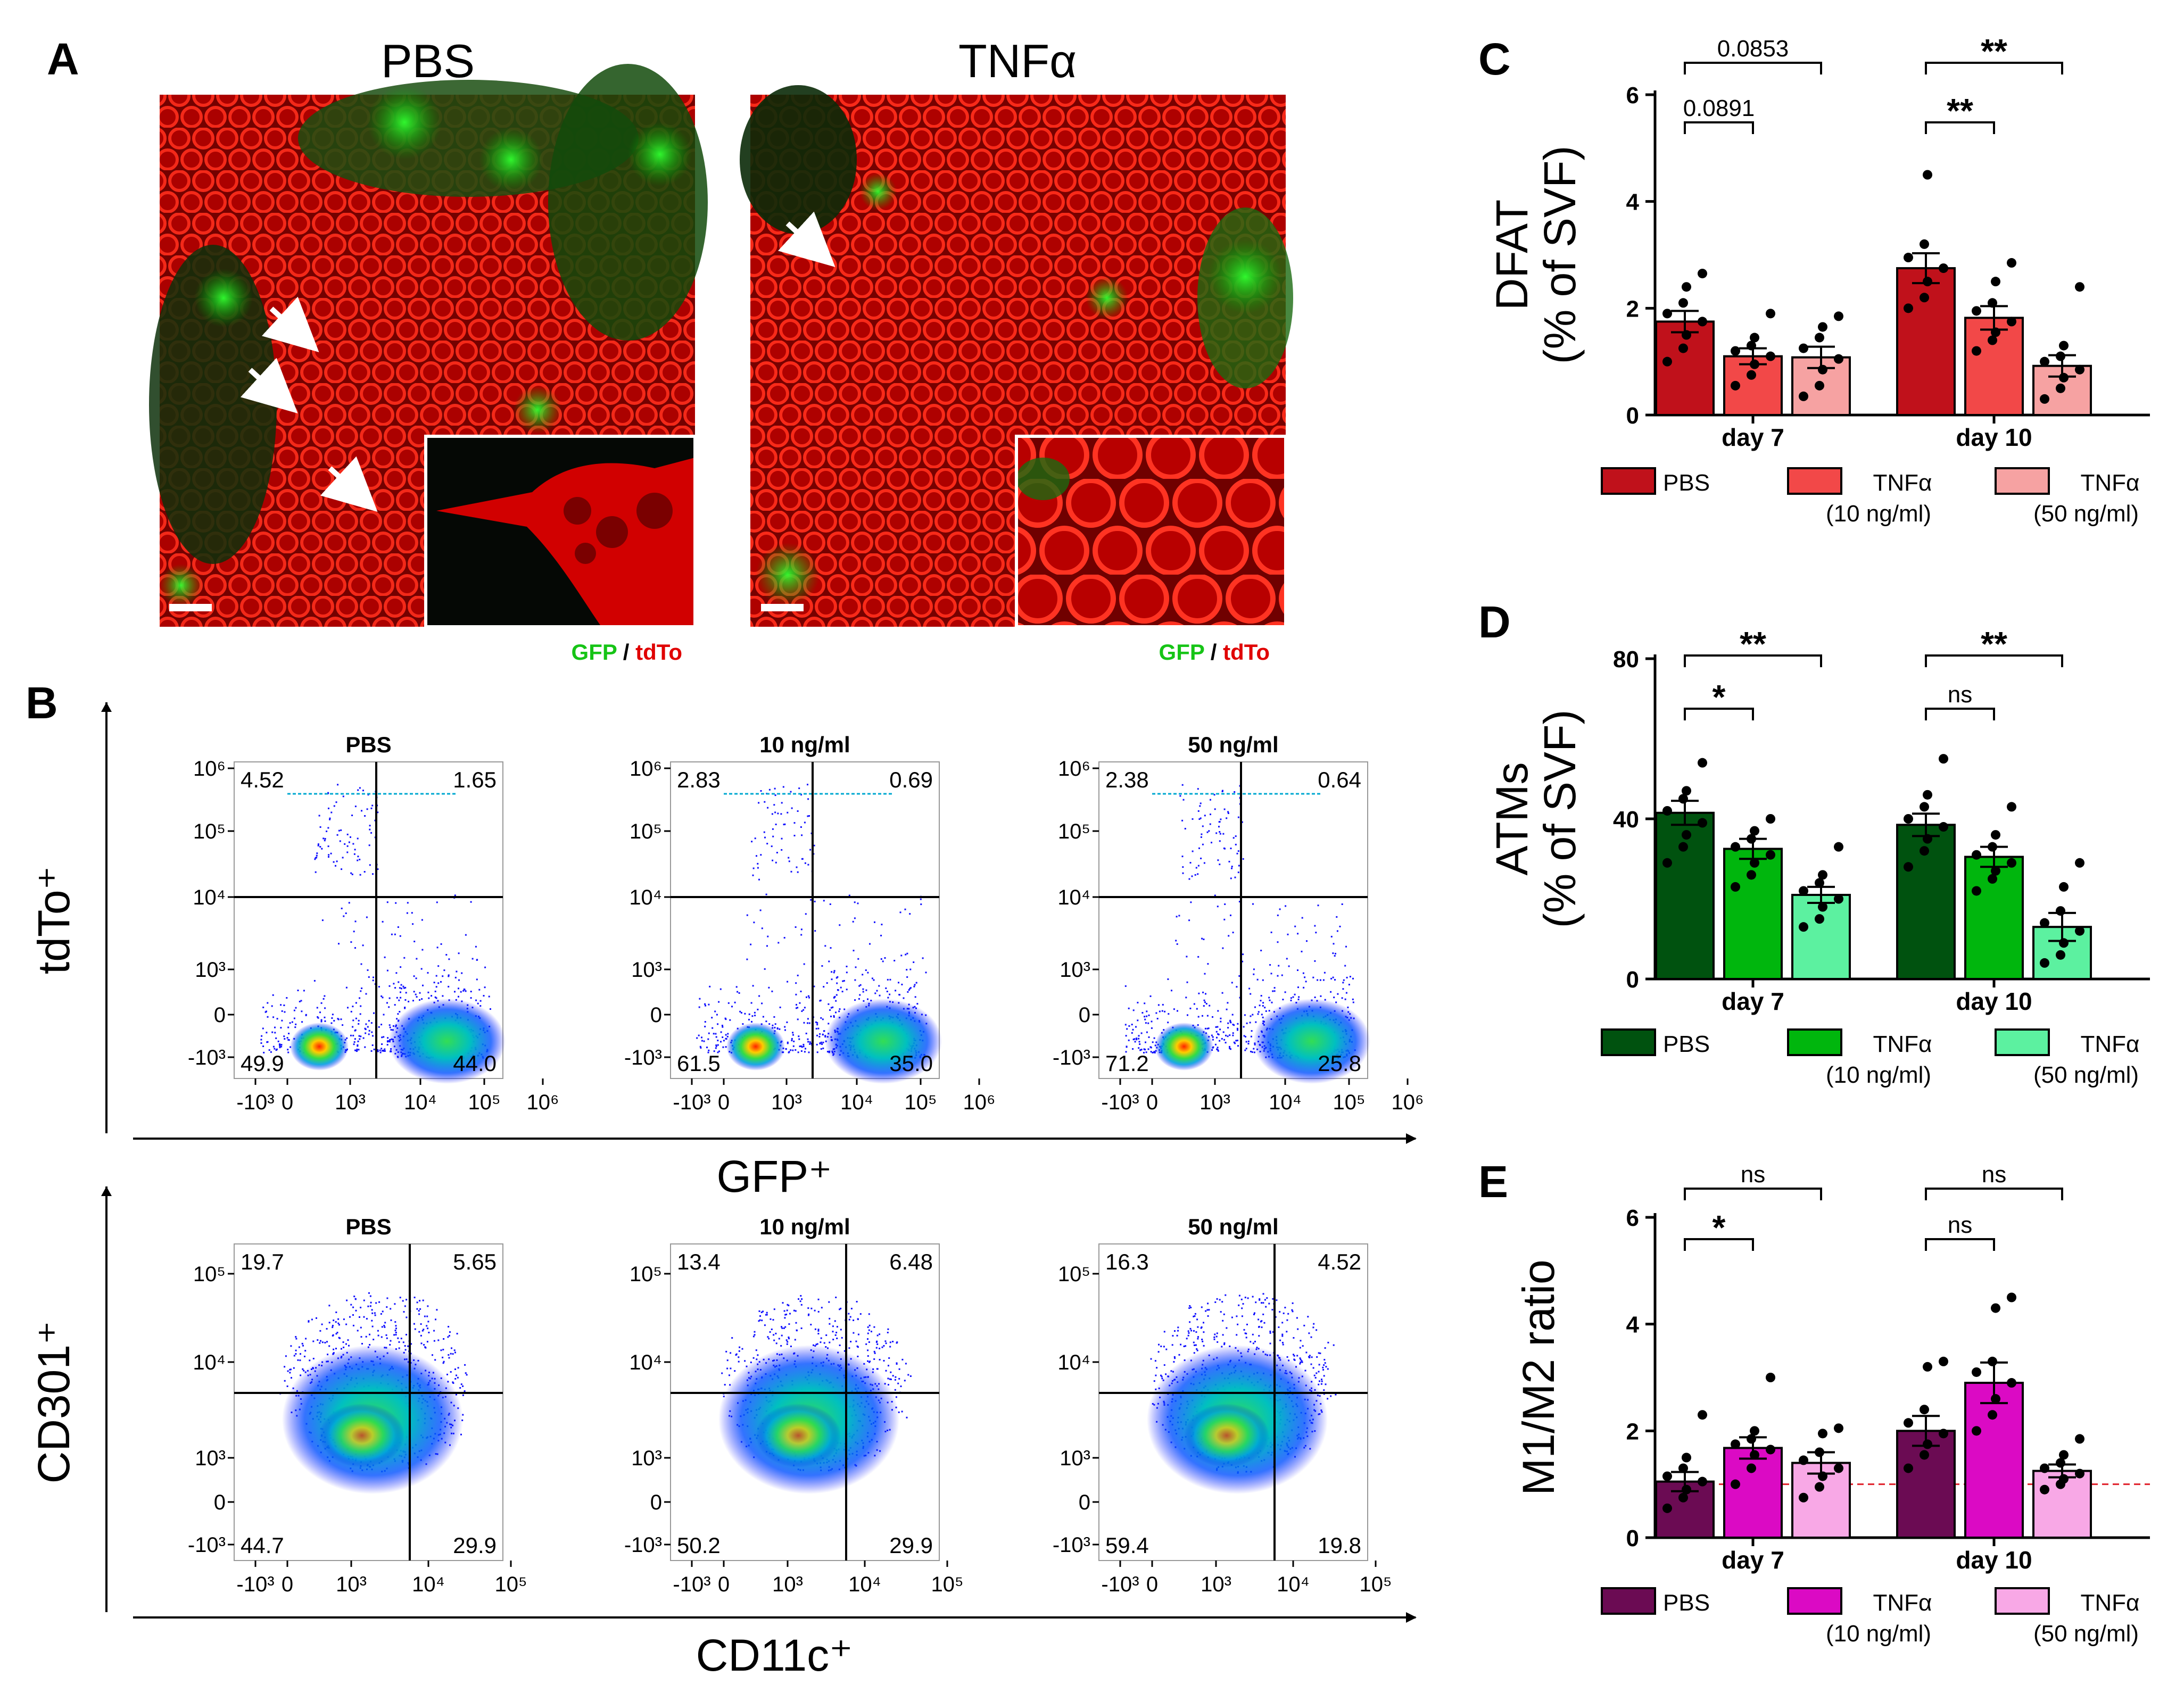  What do you see at coordinates (804, 744) in the screenshot?
I see `flow-plot-title: 10 ng/ml` at bounding box center [804, 744].